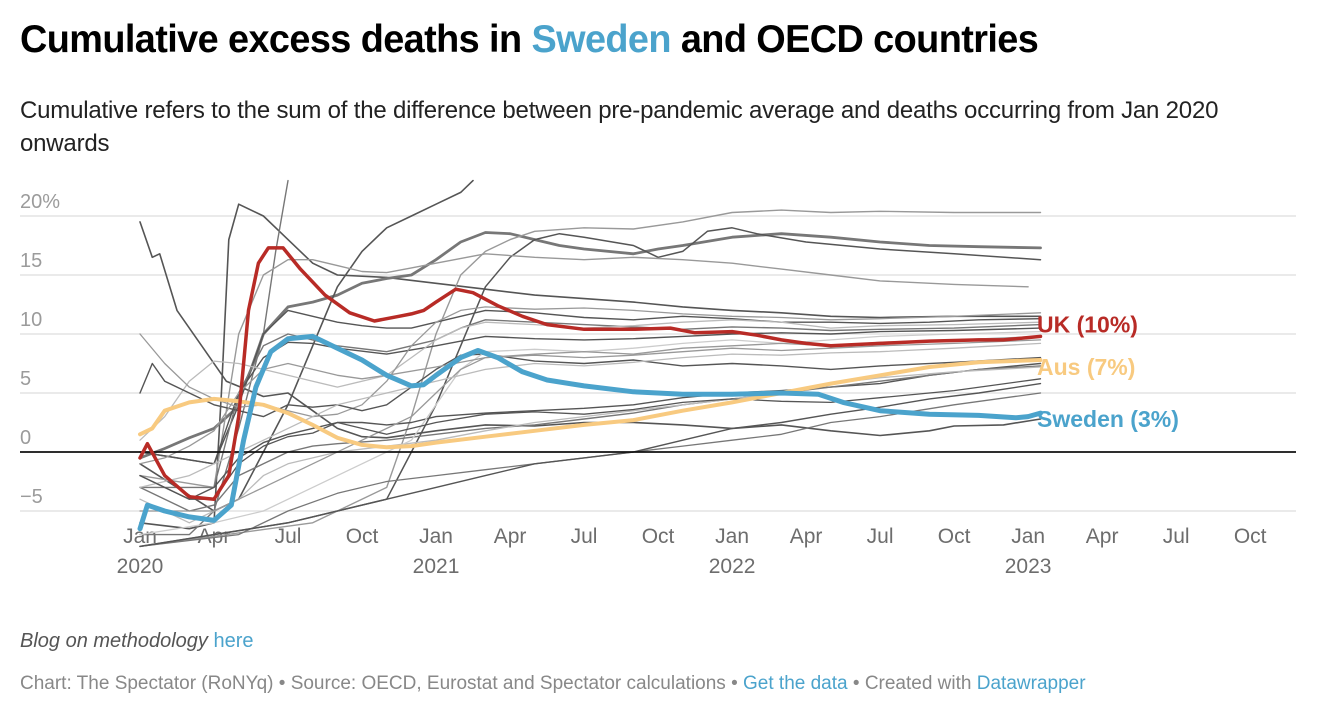  What do you see at coordinates (795, 683) in the screenshot?
I see `get-the-data-link: Get the data` at bounding box center [795, 683].